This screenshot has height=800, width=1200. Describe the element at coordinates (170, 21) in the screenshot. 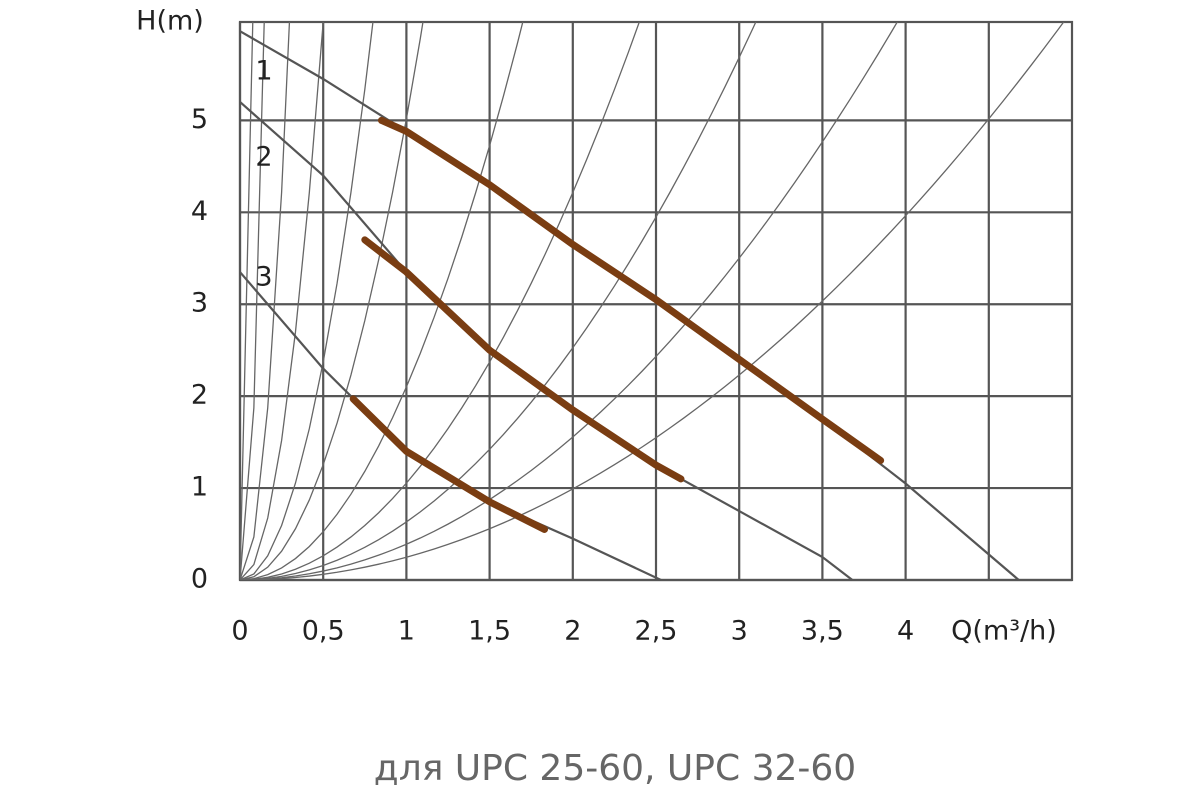

I see `y-axis-label: H(m)` at that location.